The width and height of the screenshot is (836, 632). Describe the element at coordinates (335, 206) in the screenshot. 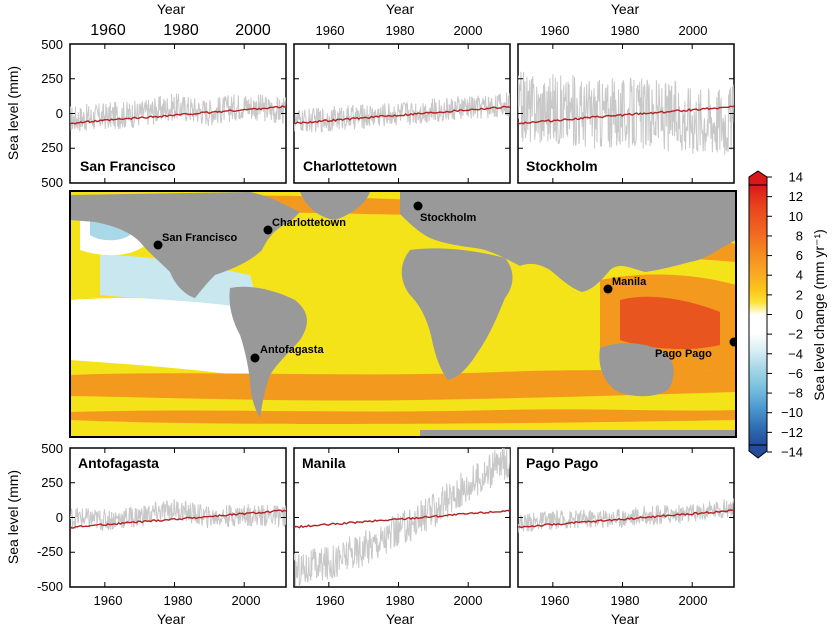

I see `land-greenland` at that location.